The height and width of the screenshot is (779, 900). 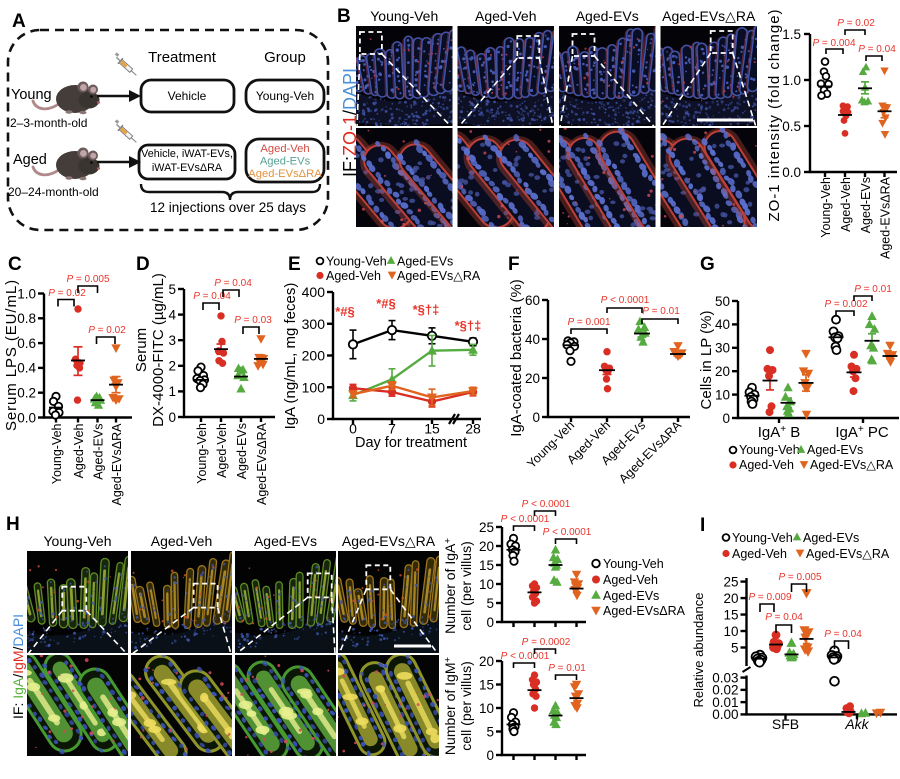 I want to click on svg-text: iWAT-EVsΔRA, so click(x=187, y=168).